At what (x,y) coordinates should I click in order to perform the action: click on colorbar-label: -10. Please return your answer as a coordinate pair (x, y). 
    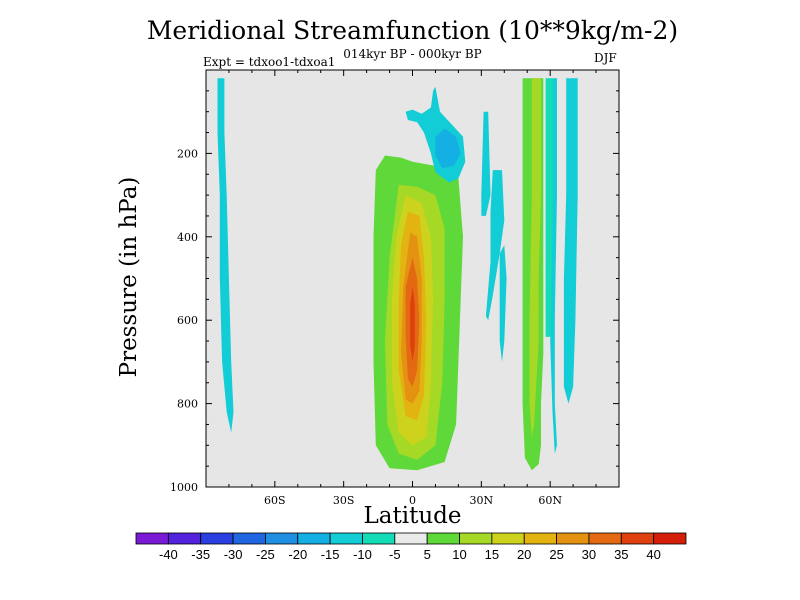
    Looking at the image, I should click on (362, 554).